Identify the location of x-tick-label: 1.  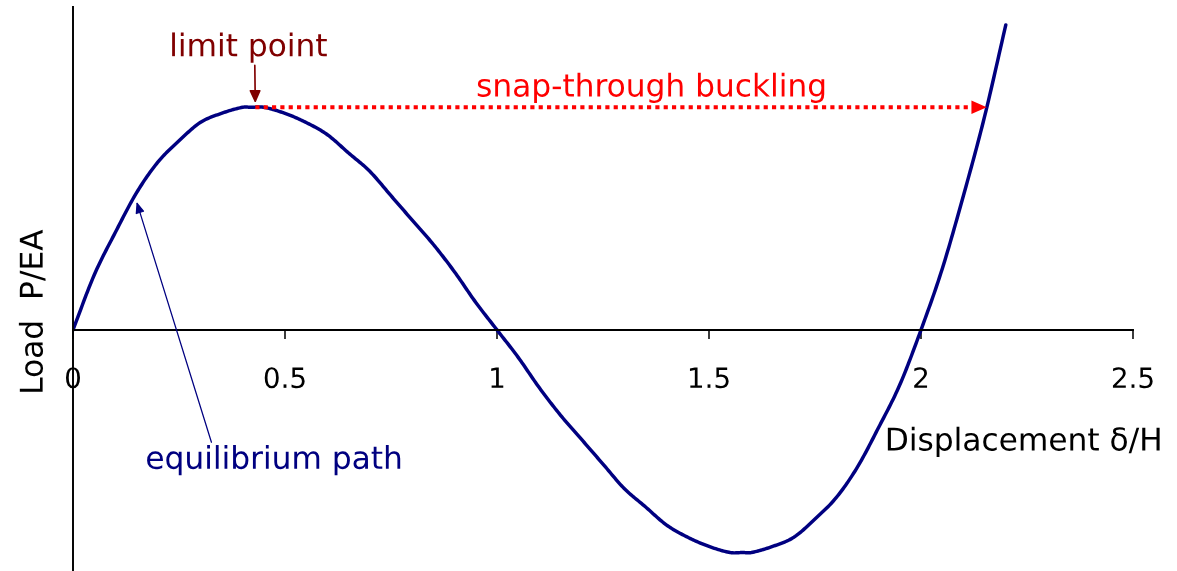
(497, 377).